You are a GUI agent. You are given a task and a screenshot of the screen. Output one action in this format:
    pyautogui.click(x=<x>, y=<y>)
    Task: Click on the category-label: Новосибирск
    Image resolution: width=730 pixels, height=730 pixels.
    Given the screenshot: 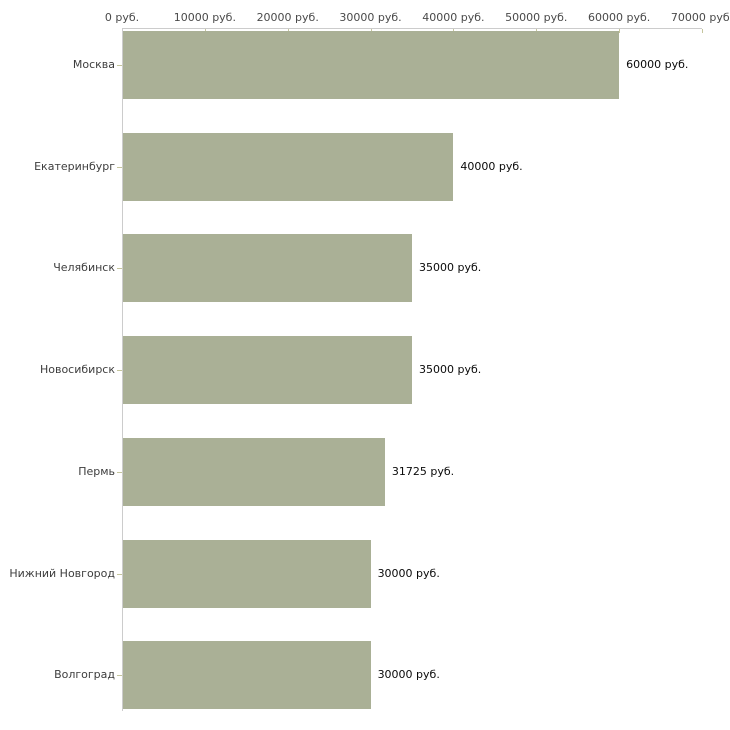 What is the action you would take?
    pyautogui.click(x=77, y=370)
    